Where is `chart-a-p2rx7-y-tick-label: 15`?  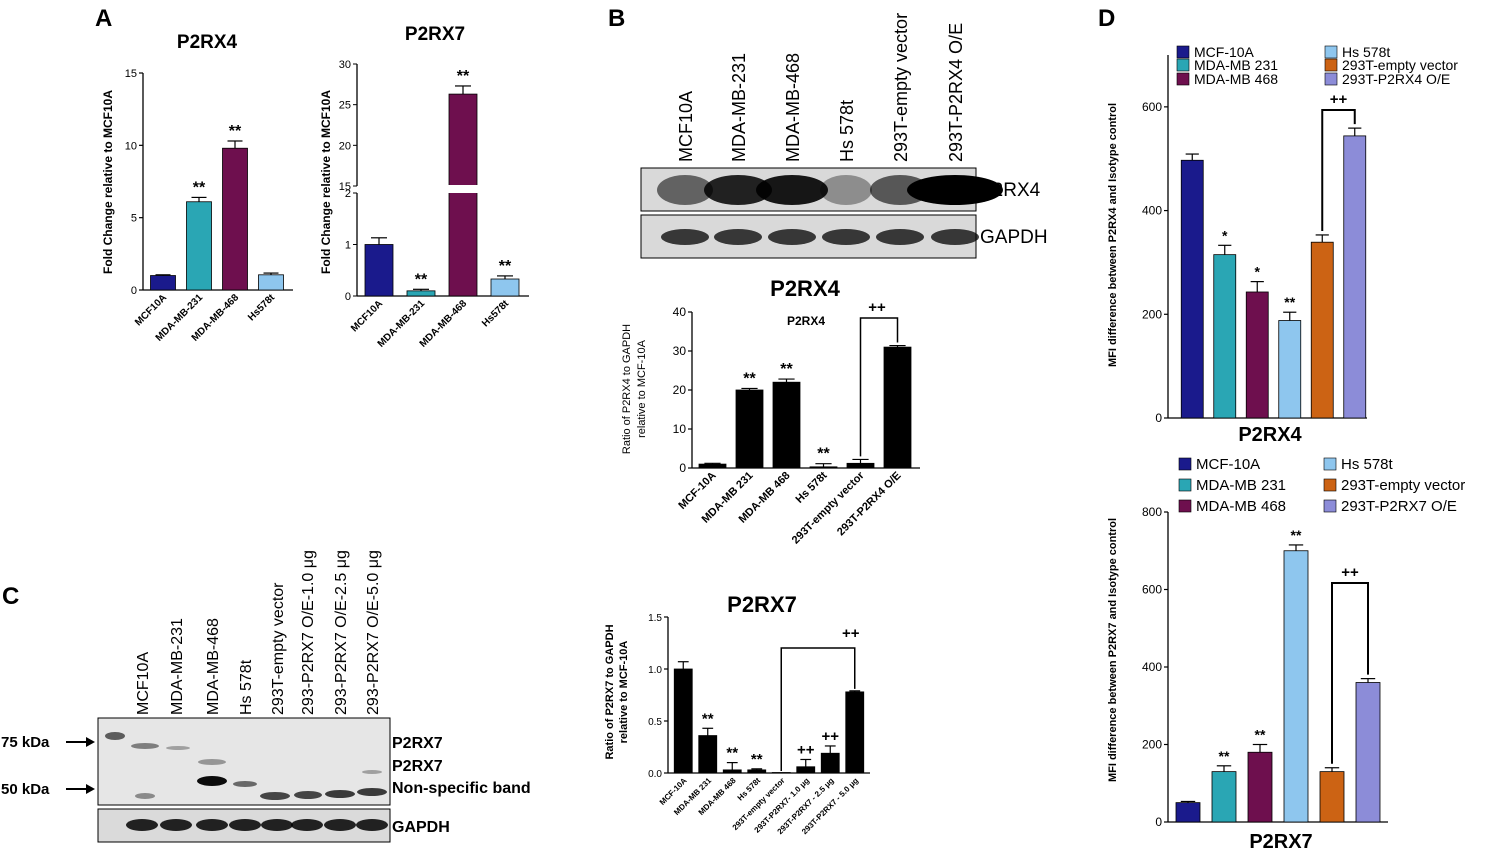
chart-a-p2rx7-y-tick-label: 15 is located at coordinates (345, 187).